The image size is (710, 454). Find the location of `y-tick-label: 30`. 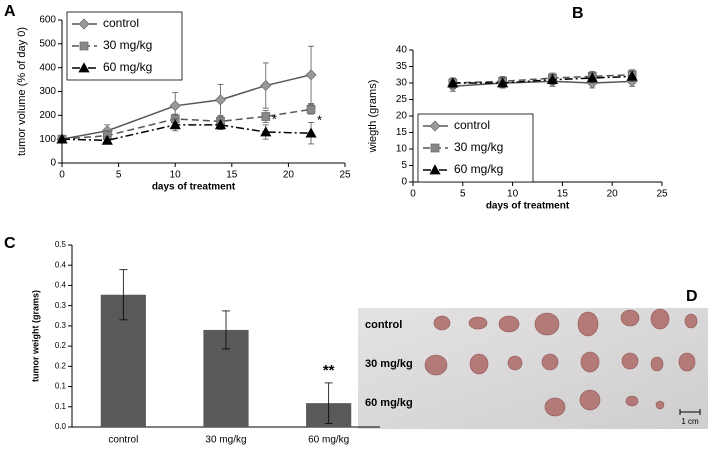

y-tick-label: 30 is located at coordinates (402, 83).